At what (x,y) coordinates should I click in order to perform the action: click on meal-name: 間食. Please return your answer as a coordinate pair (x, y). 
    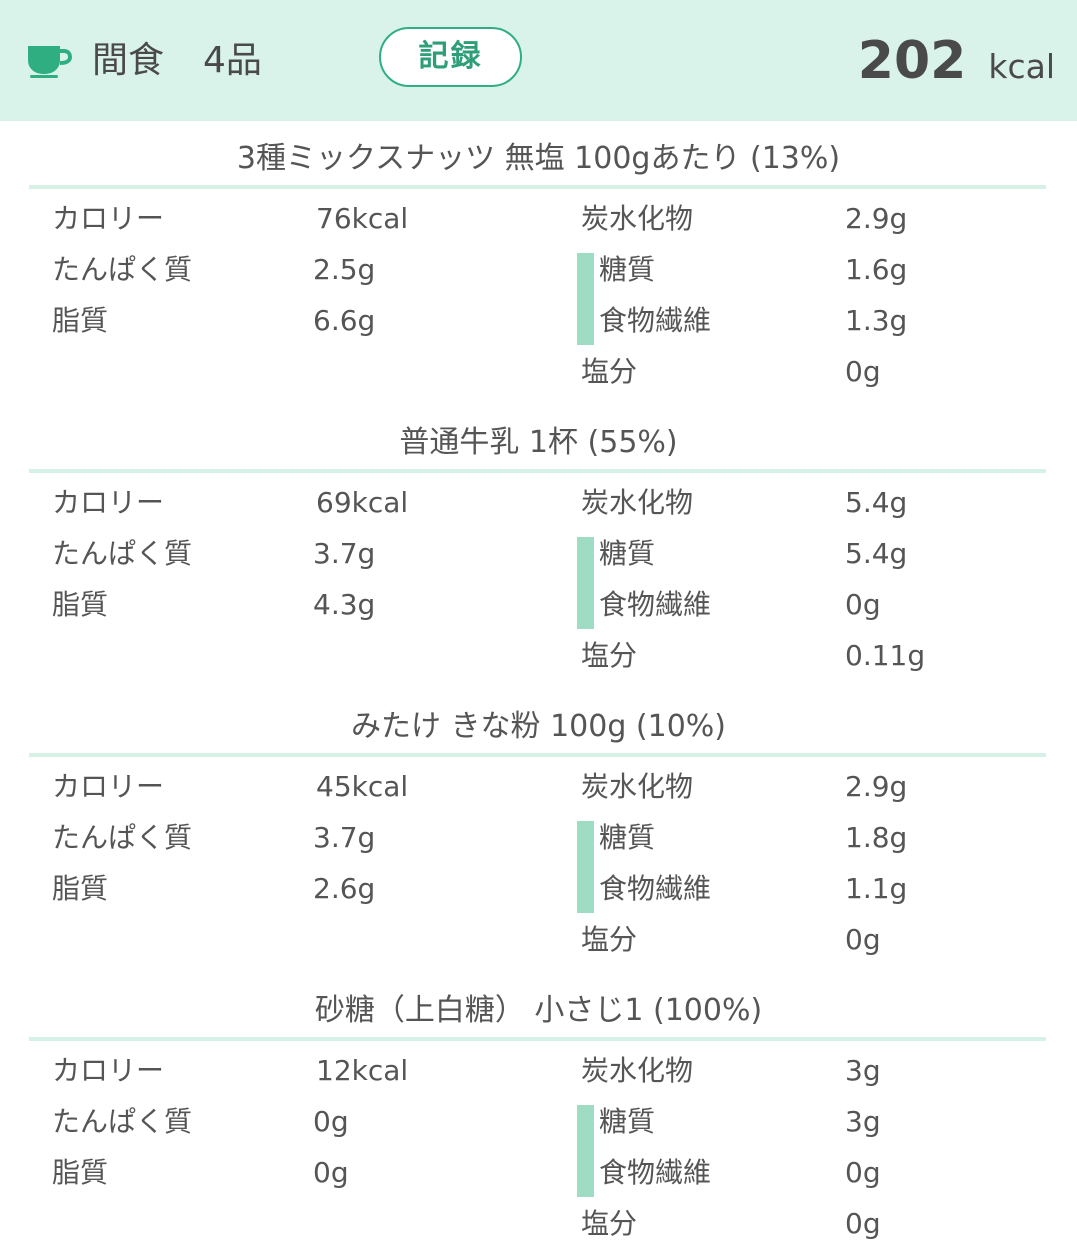
    Looking at the image, I should click on (128, 60).